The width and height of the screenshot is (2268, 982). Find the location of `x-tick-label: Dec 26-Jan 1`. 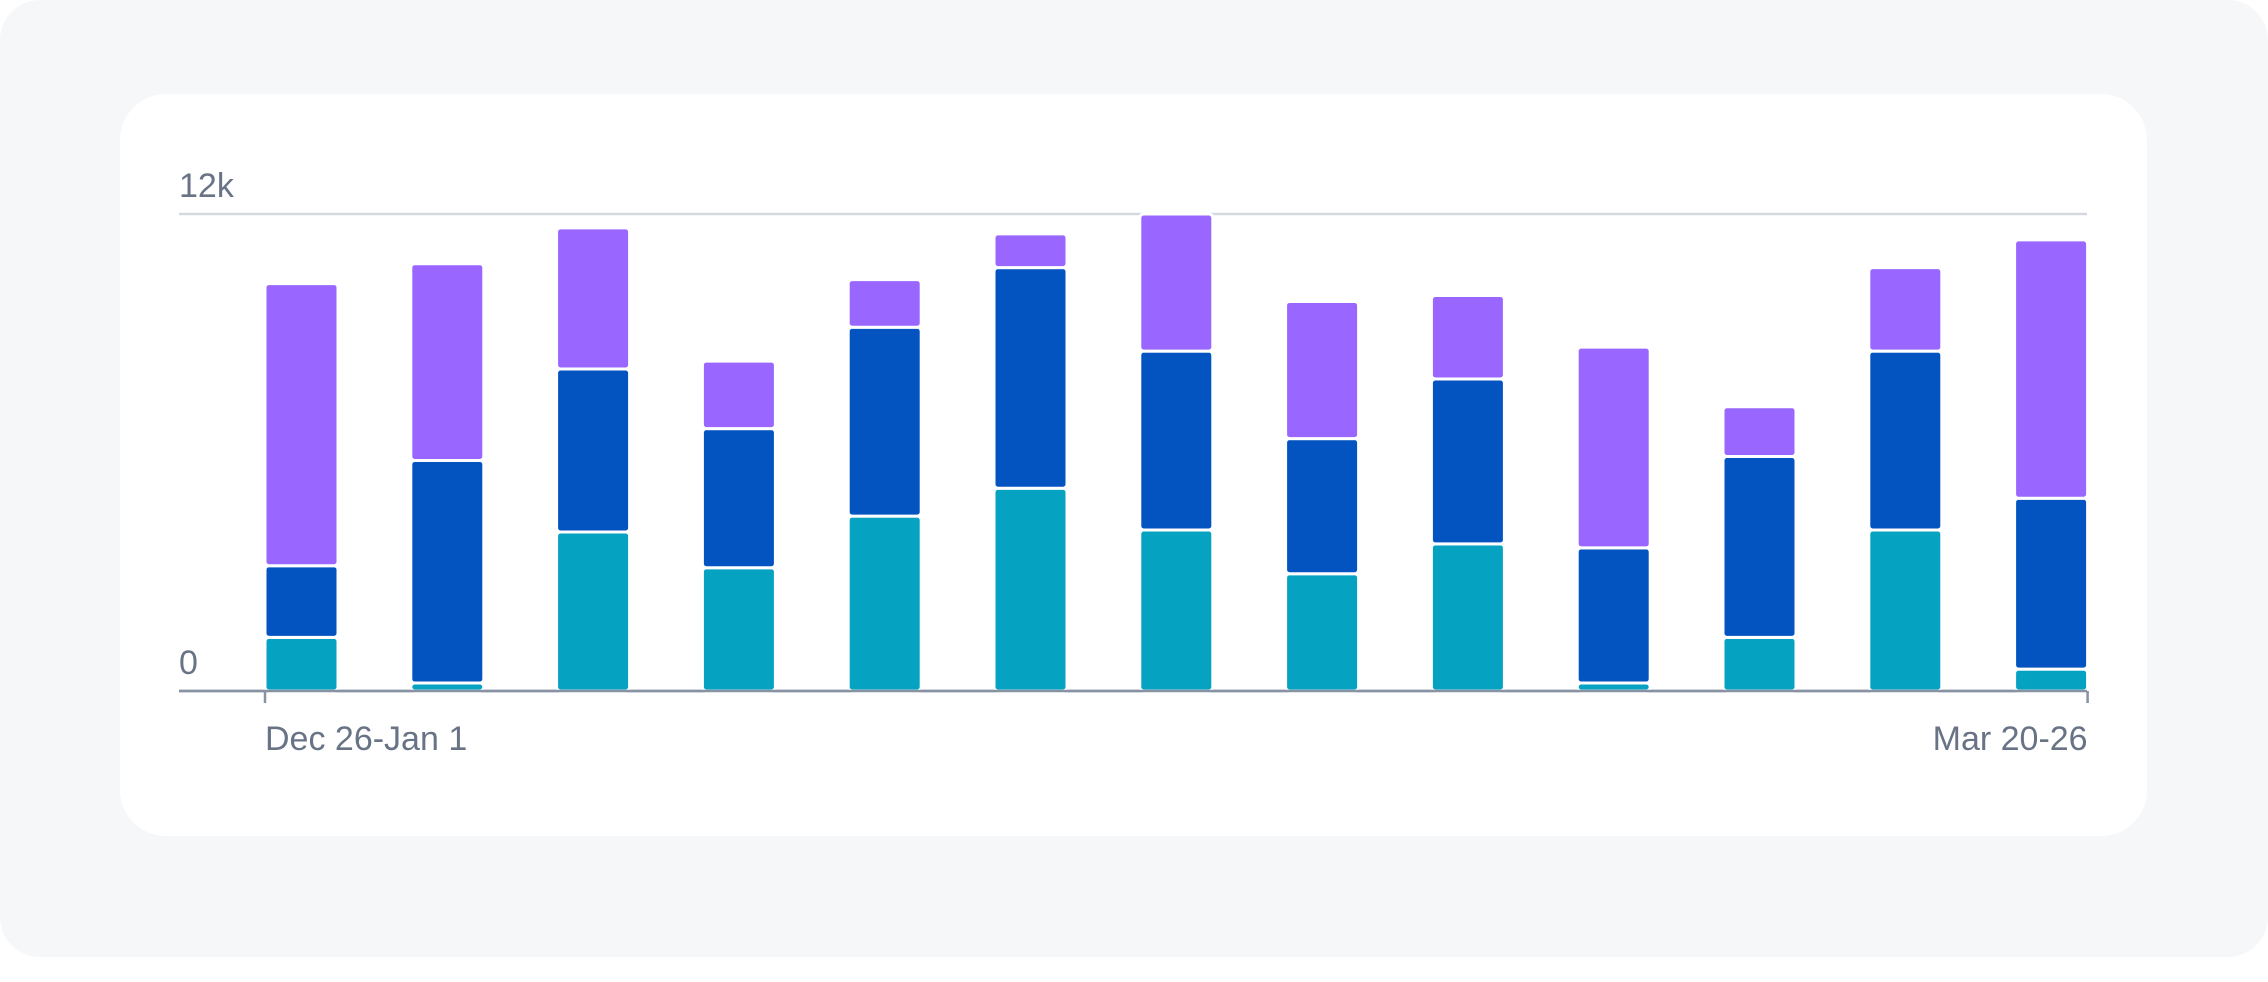

x-tick-label: Dec 26-Jan 1 is located at coordinates (366, 739).